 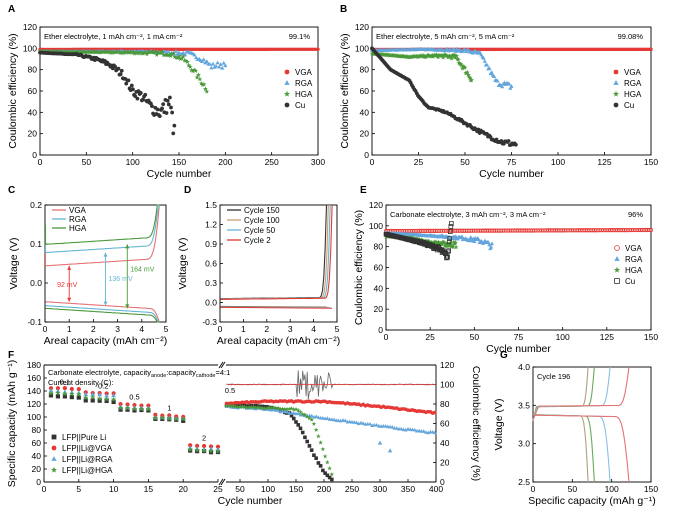 I want to click on legend-label: Cu, so click(x=300, y=105).